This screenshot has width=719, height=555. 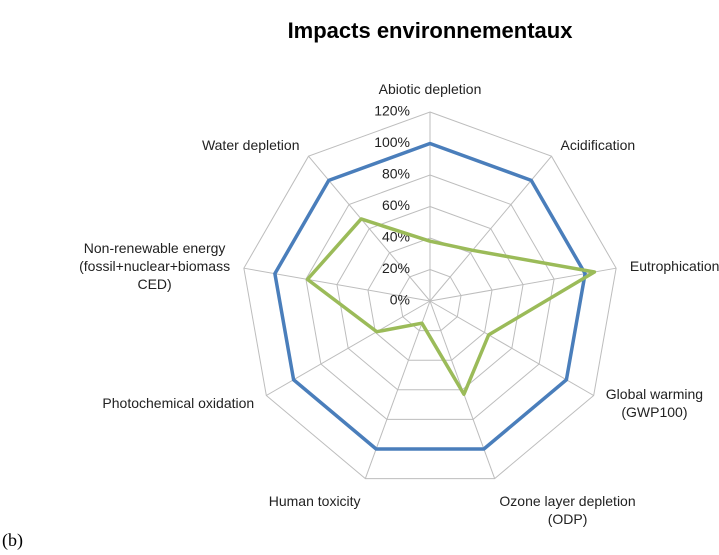 I want to click on category-label: Ozone layer depletion (ODP), so click(x=567, y=509).